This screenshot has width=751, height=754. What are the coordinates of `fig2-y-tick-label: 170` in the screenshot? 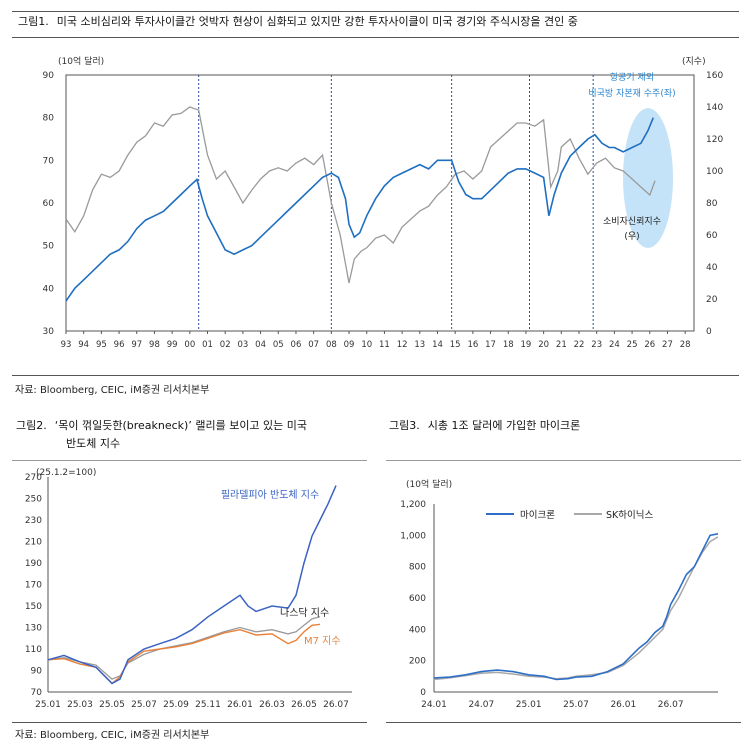 It's located at (33, 586).